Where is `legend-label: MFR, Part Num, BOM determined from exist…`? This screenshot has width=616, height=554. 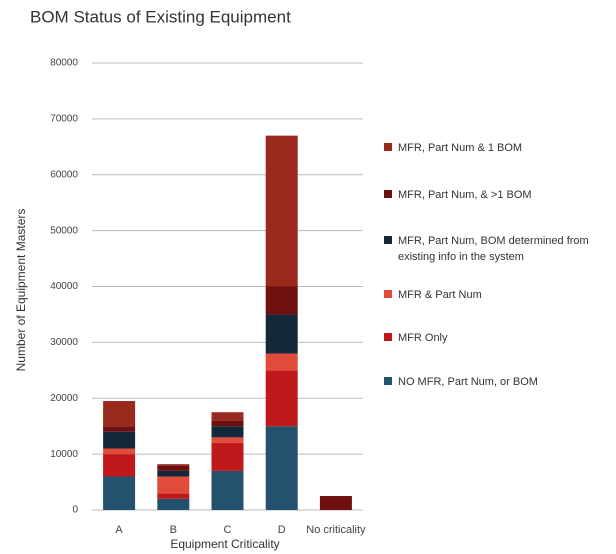
legend-label: MFR, Part Num, BOM determined from exist… is located at coordinates (493, 249).